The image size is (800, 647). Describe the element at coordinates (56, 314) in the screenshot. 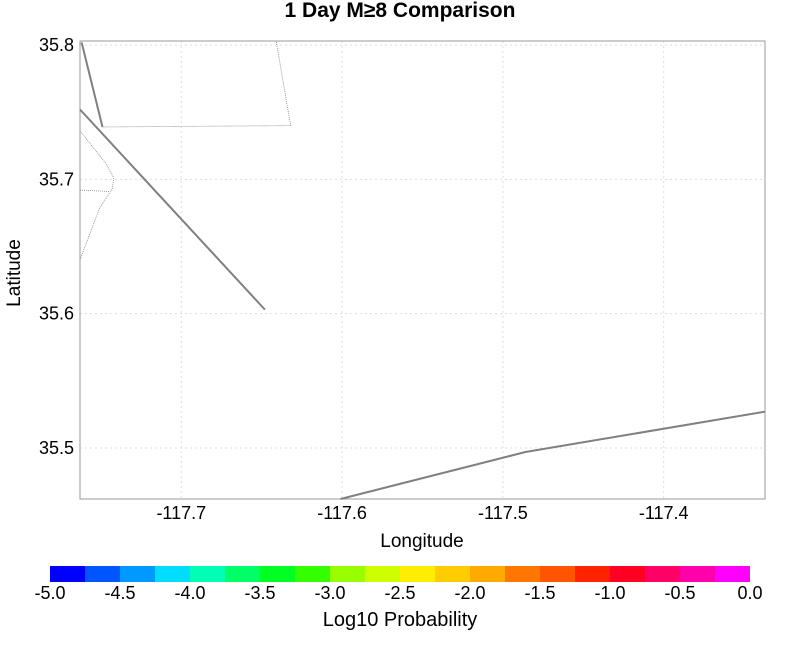

I see `y-tick-label: 35.6` at that location.